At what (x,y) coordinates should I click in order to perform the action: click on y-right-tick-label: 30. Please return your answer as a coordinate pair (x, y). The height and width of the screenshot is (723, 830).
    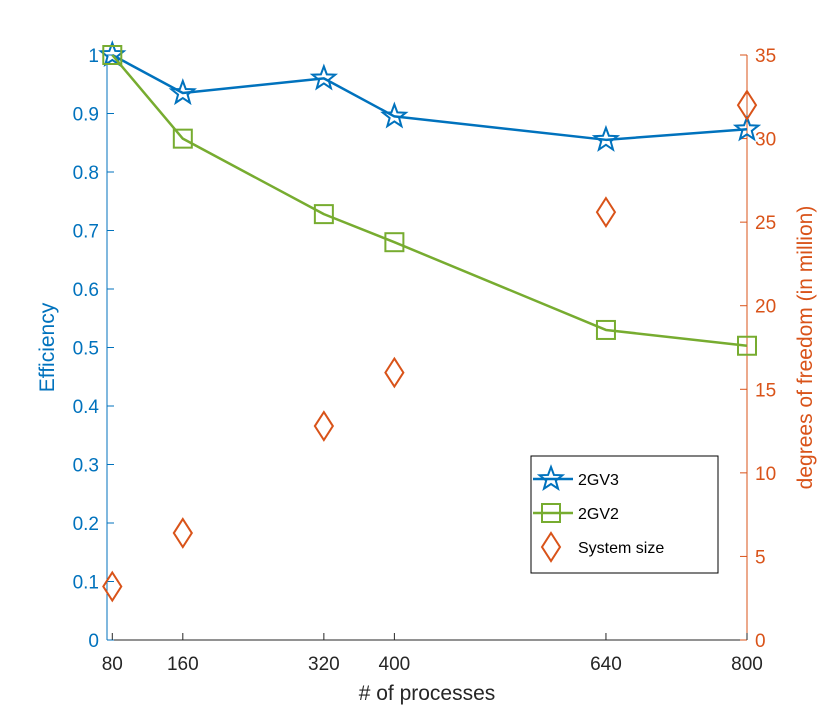
    Looking at the image, I should click on (765, 140).